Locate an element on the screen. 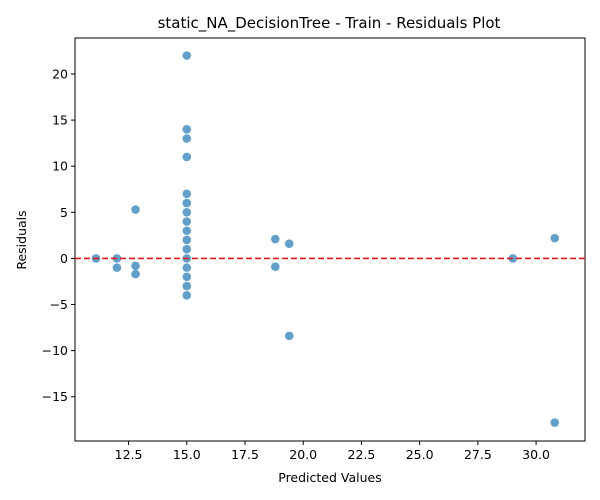 This screenshot has width=600, height=500. y-tick-label: 20 is located at coordinates (60, 73).